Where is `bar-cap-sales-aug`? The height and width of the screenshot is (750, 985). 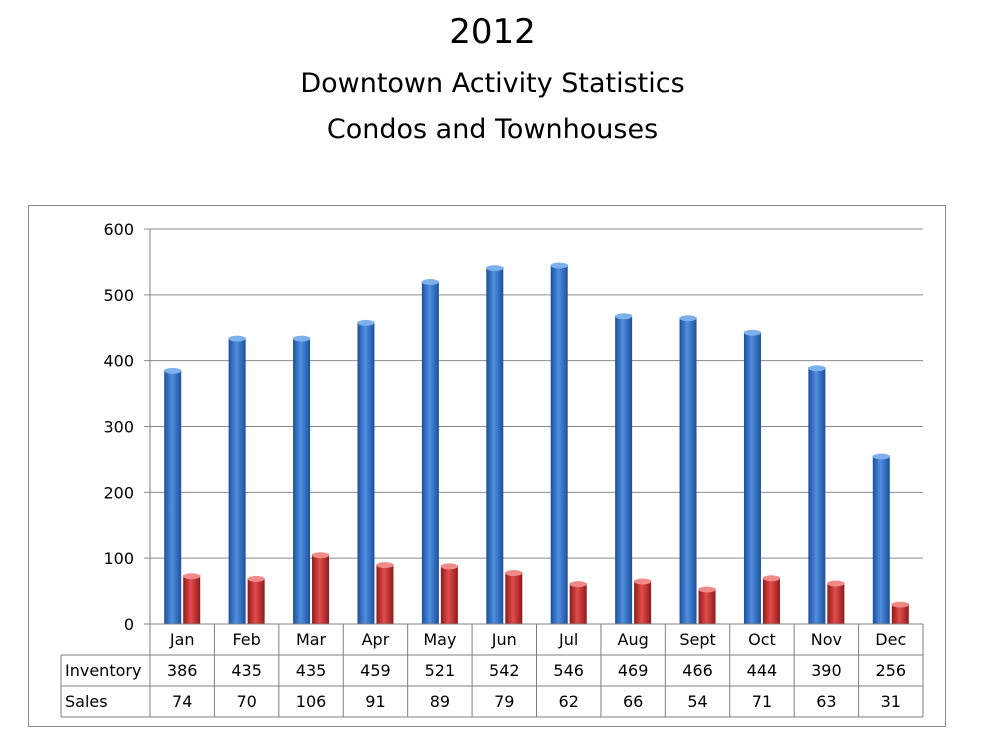 bar-cap-sales-aug is located at coordinates (643, 581).